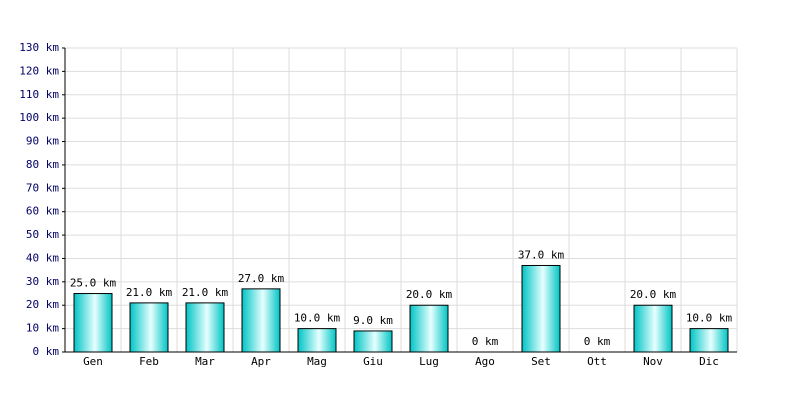 The image size is (800, 400). Describe the element at coordinates (42, 164) in the screenshot. I see `y-tick-label: 80 km` at that location.